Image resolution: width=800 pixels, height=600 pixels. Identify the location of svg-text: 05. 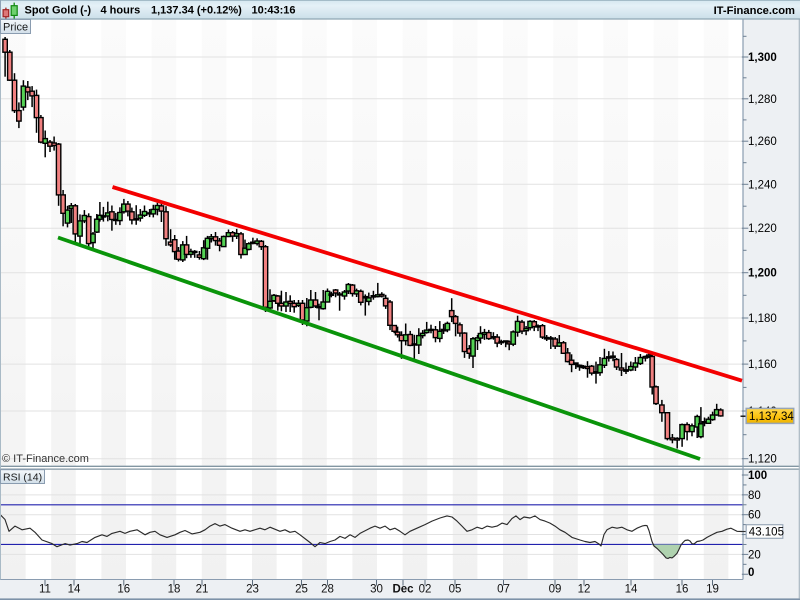
(455, 590).